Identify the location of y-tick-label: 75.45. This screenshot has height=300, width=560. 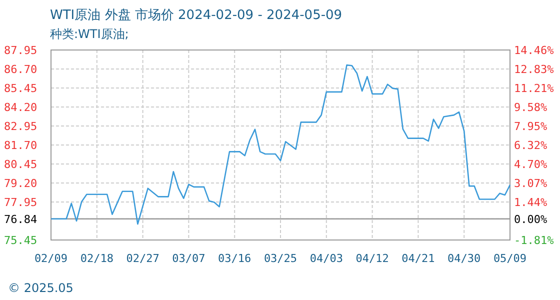
(21, 240).